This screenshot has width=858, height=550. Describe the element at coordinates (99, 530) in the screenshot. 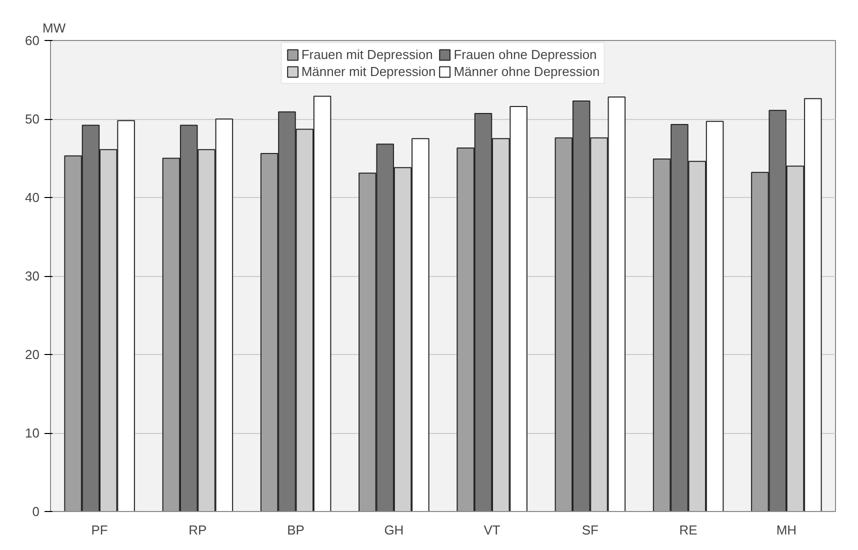

I see `x-tick-label: PF` at that location.